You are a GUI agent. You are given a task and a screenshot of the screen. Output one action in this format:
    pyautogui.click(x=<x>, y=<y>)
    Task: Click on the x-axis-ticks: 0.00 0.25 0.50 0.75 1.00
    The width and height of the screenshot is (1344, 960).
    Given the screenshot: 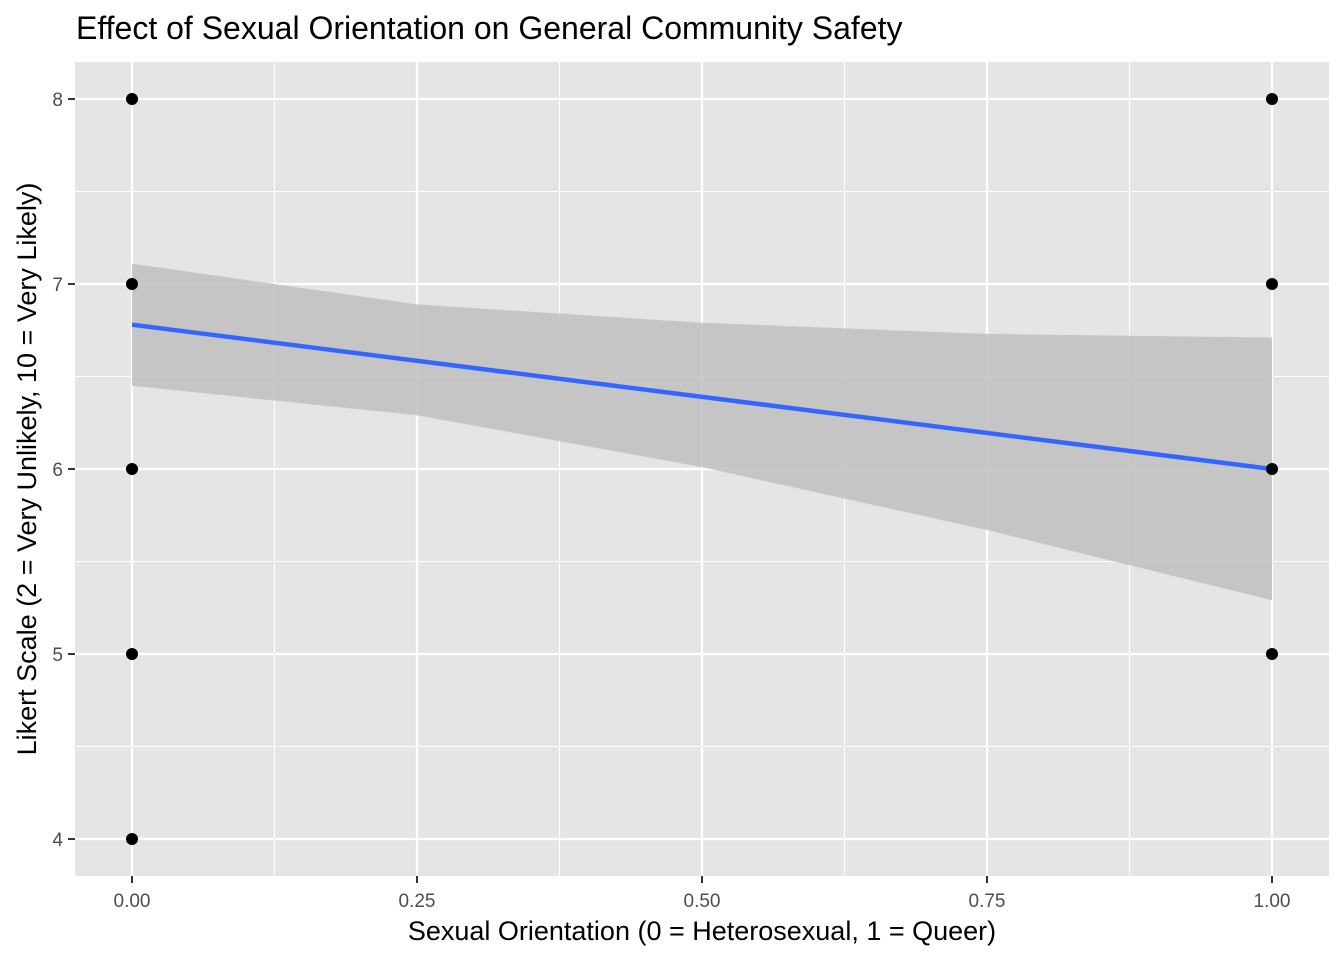 What is the action you would take?
    pyautogui.click(x=702, y=894)
    